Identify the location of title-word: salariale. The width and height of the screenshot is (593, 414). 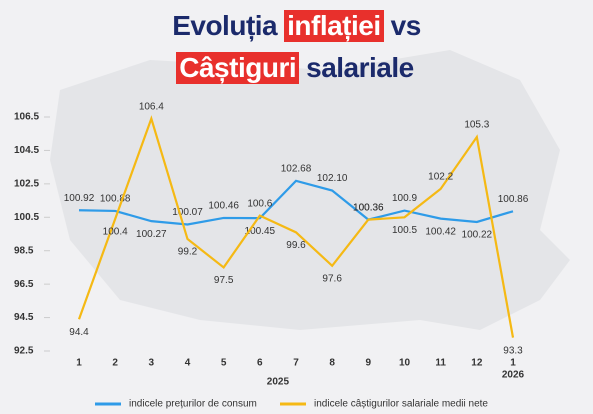
(360, 67).